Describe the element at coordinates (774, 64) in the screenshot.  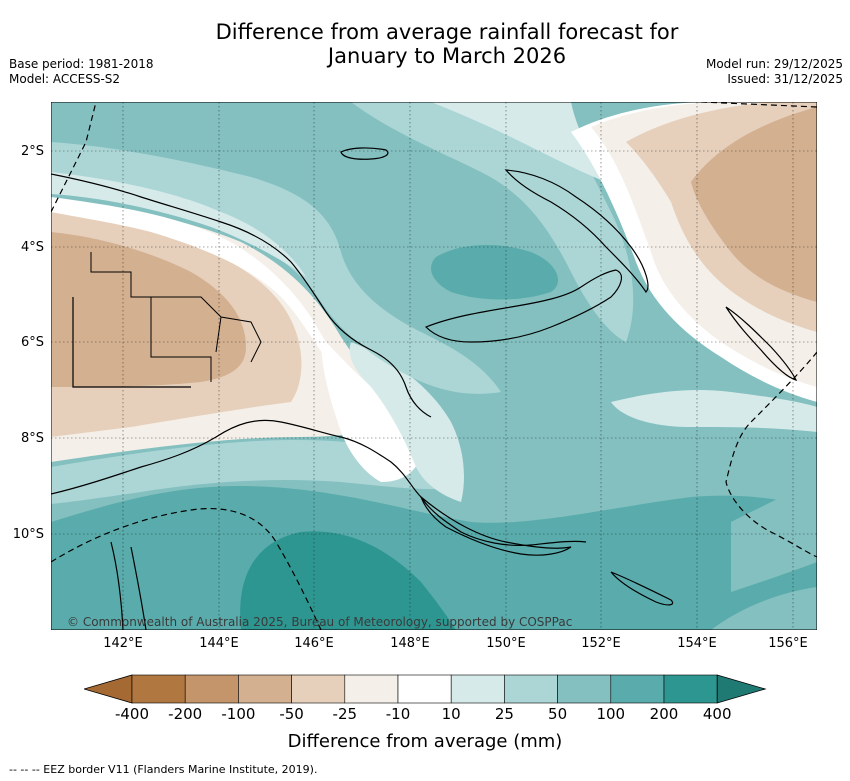
I see `model-run: Model run: 29/12/2025` at that location.